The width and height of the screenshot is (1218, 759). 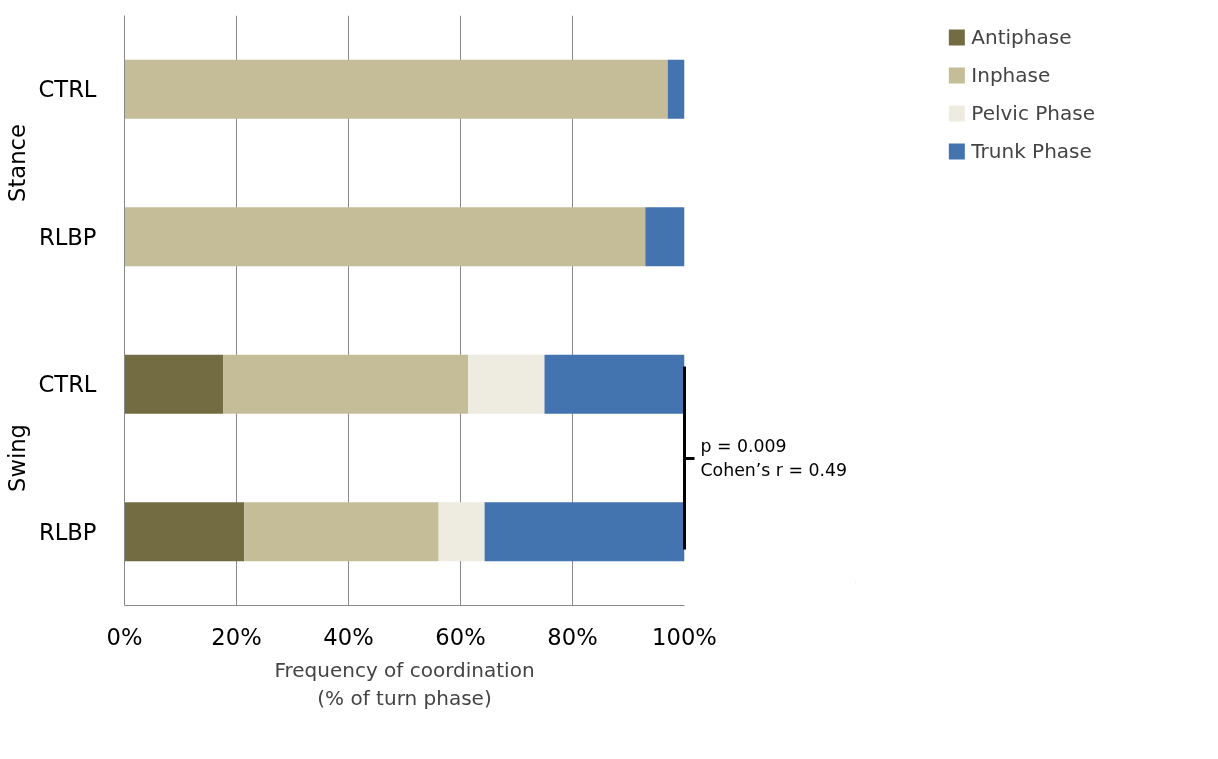 I want to click on x-tick-label: 0%, so click(x=124, y=636).